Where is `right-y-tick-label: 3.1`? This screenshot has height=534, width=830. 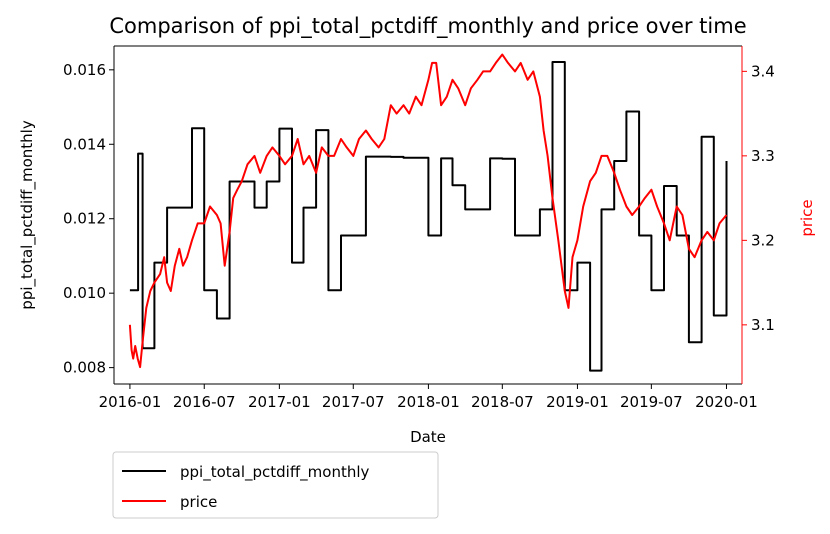
right-y-tick-label: 3.1 is located at coordinates (763, 325).